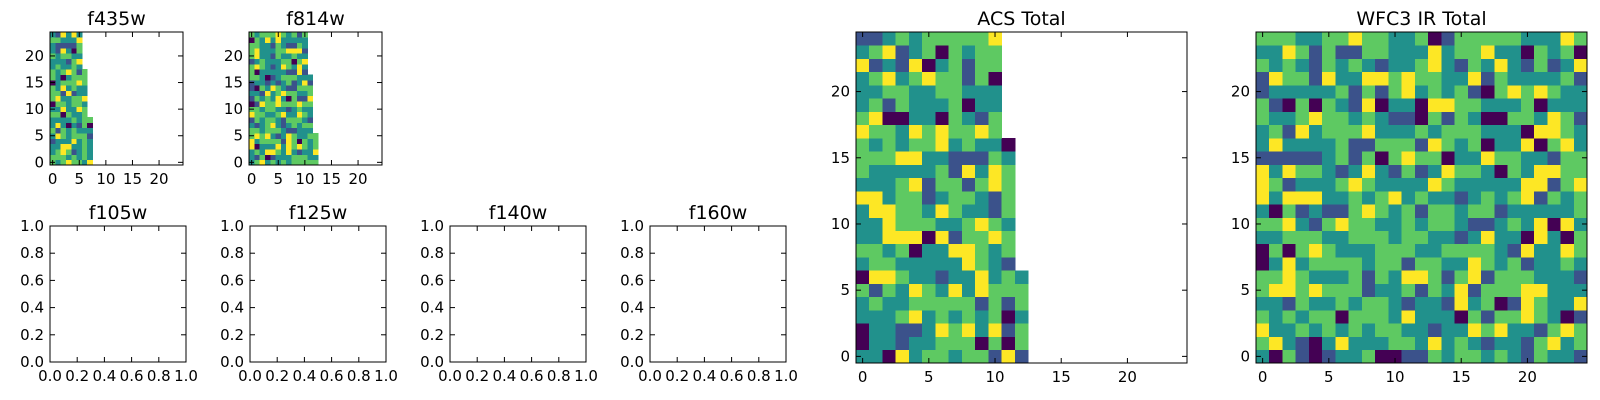  What do you see at coordinates (759, 376) in the screenshot?
I see `x-tick-label: 0.8` at bounding box center [759, 376].